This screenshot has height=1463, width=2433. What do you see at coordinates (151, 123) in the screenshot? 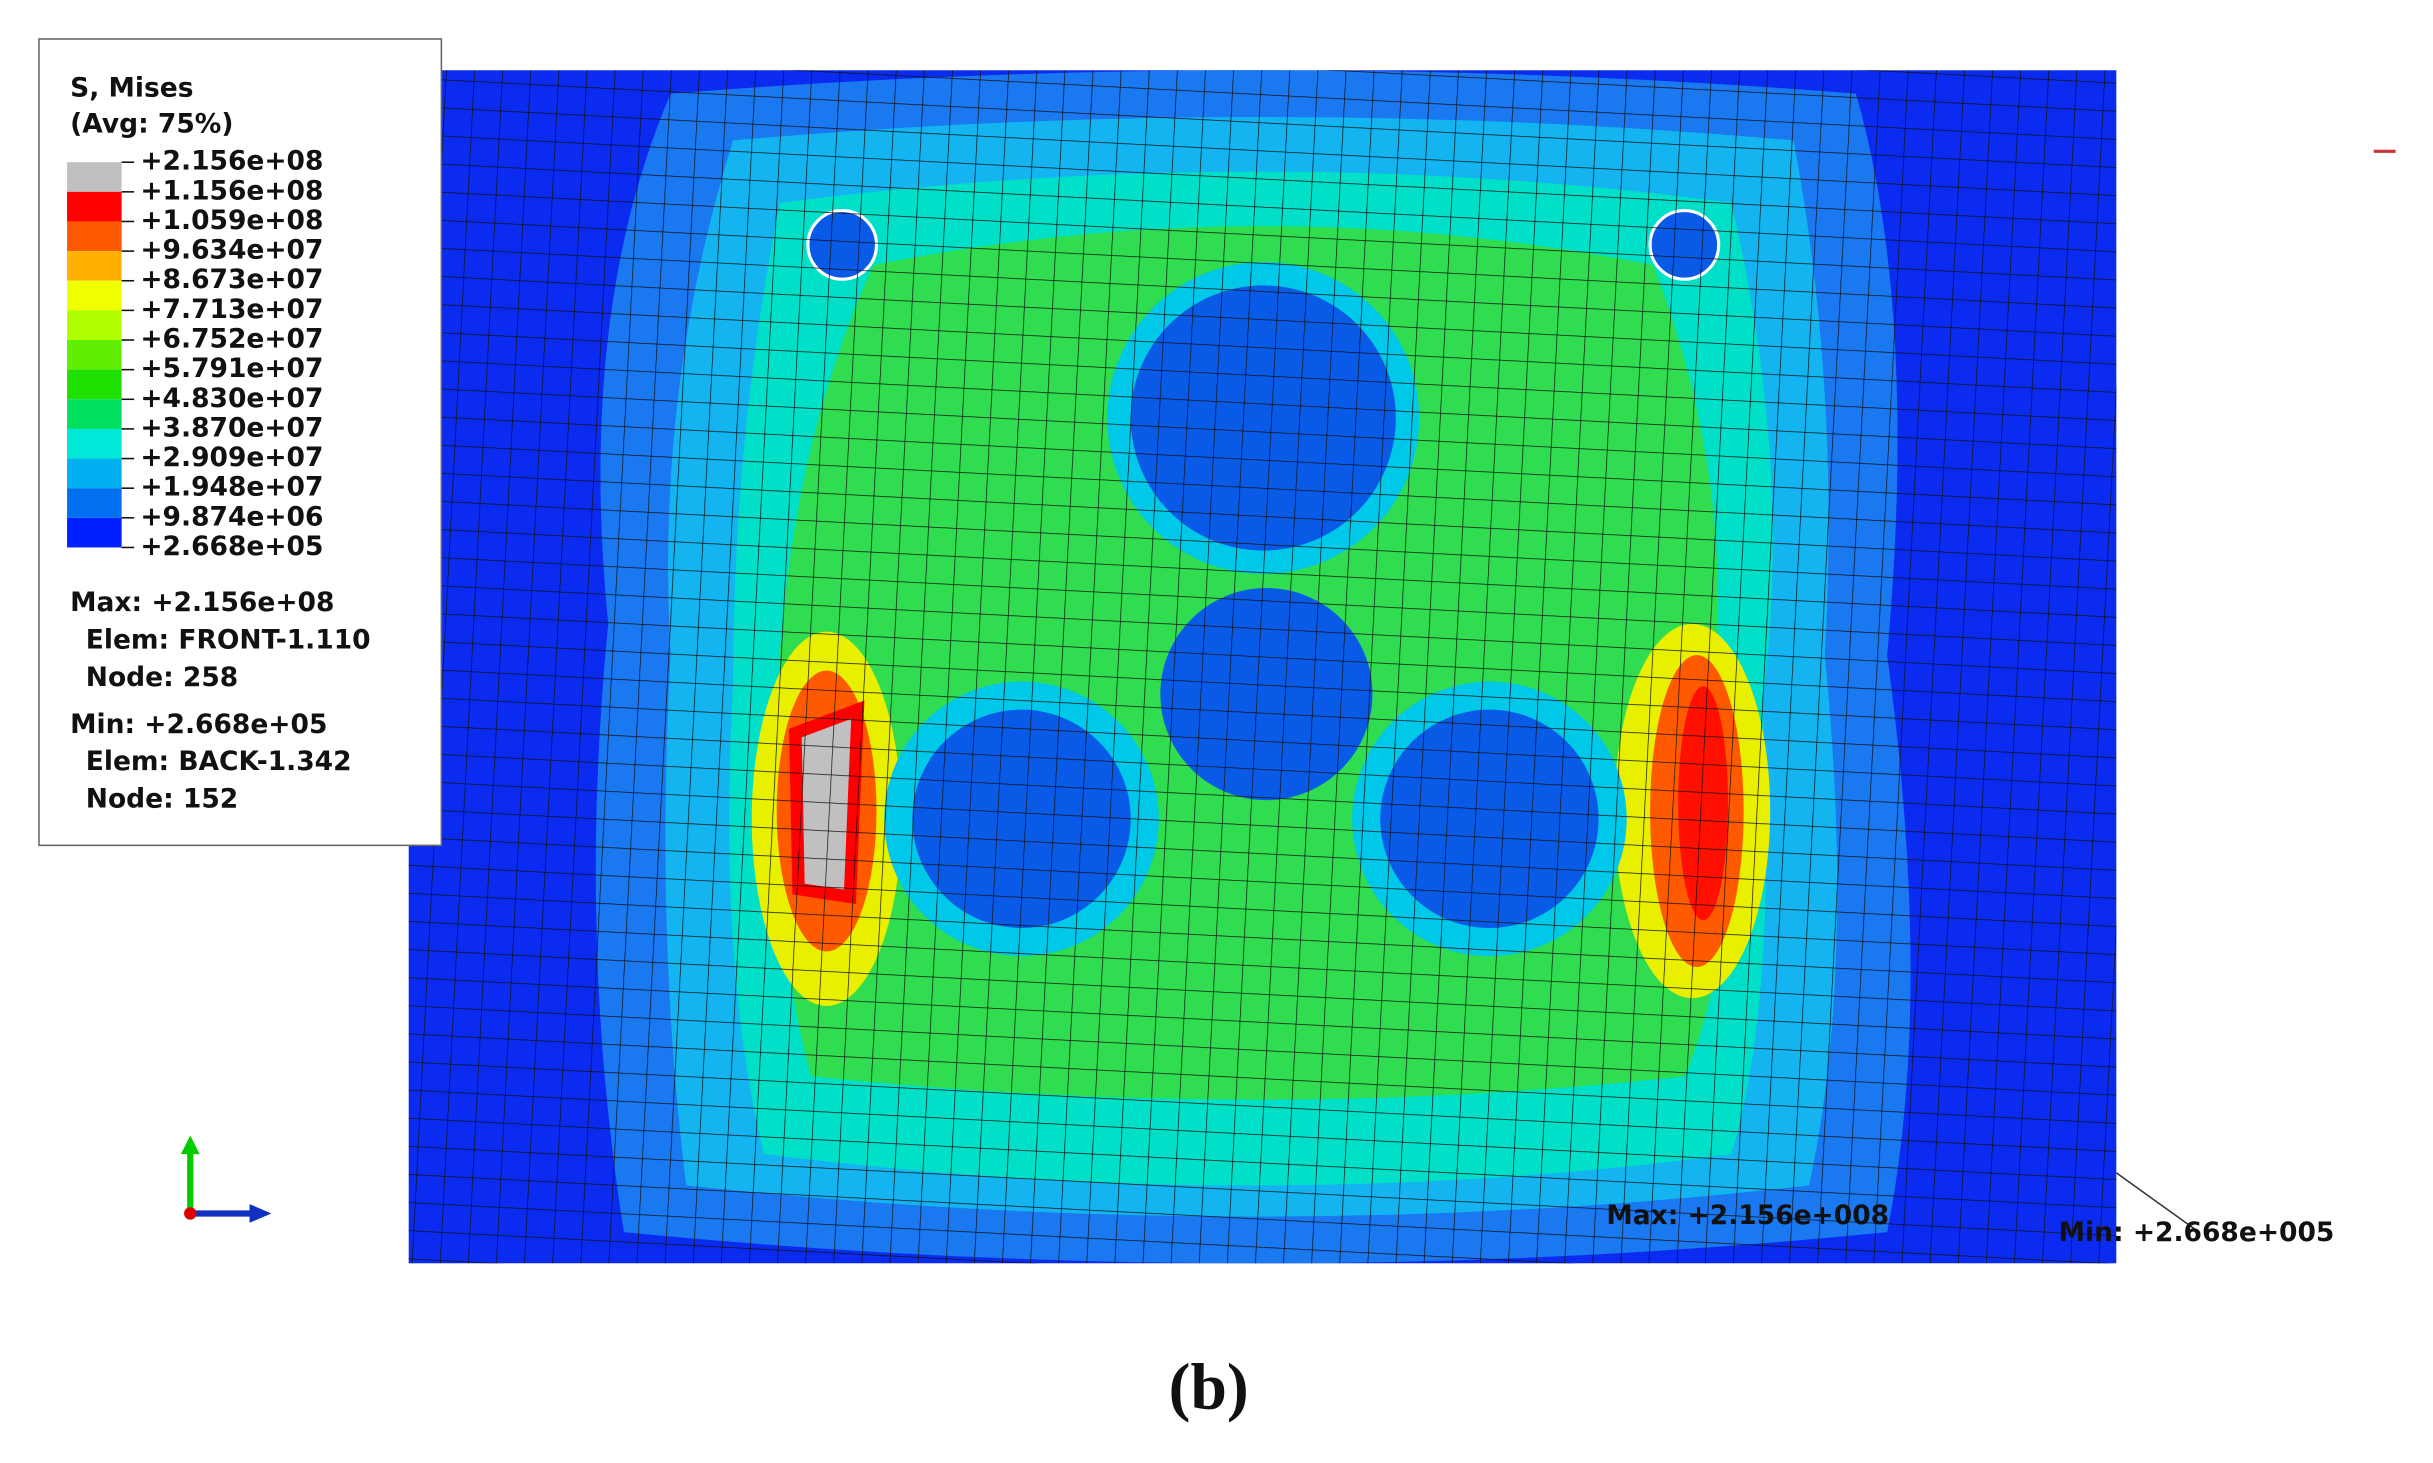
I see `legend-subtitle: (Avg: 75%)` at bounding box center [151, 123].